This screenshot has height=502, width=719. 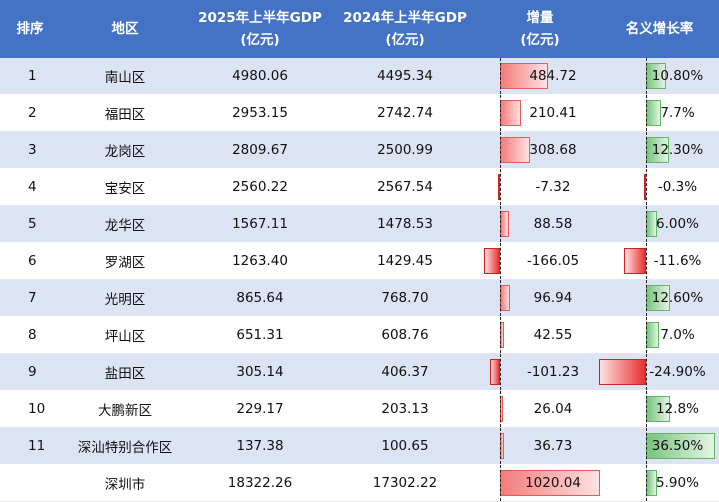 What do you see at coordinates (540, 224) in the screenshot?
I see `increase-cell: 88.58` at bounding box center [540, 224].